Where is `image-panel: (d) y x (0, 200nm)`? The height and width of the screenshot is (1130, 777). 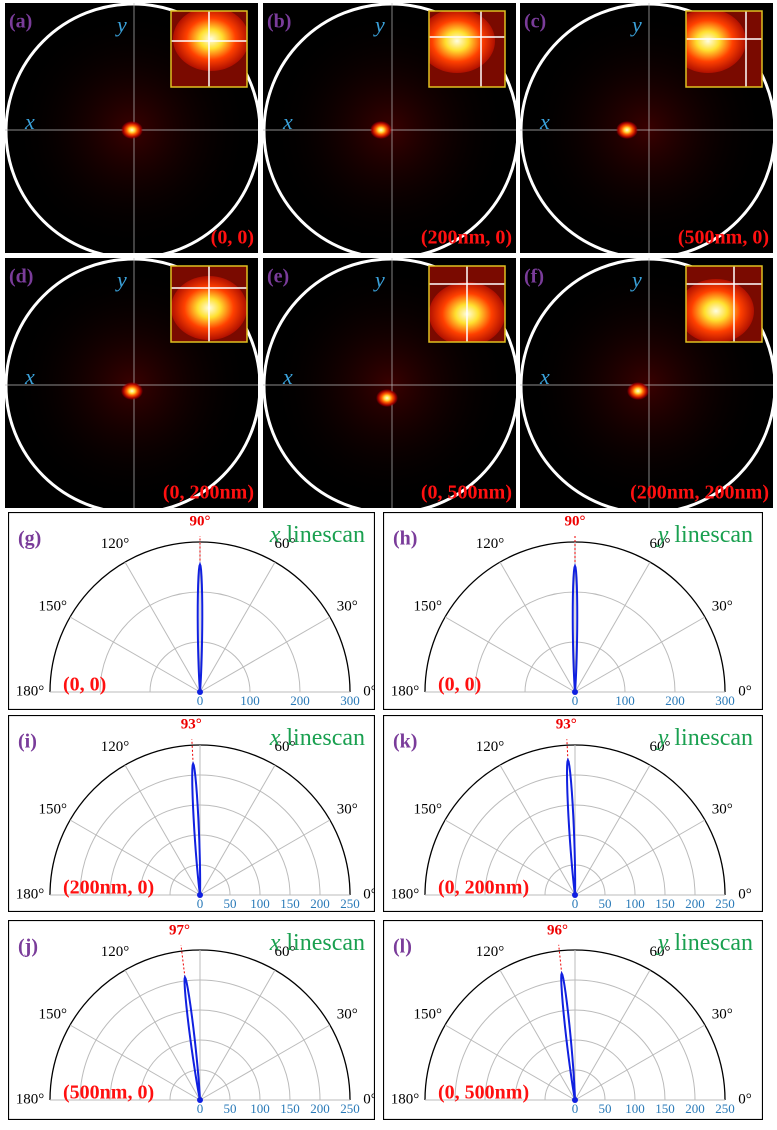
image-panel: (d) y x (0, 200nm) is located at coordinates (131, 383).